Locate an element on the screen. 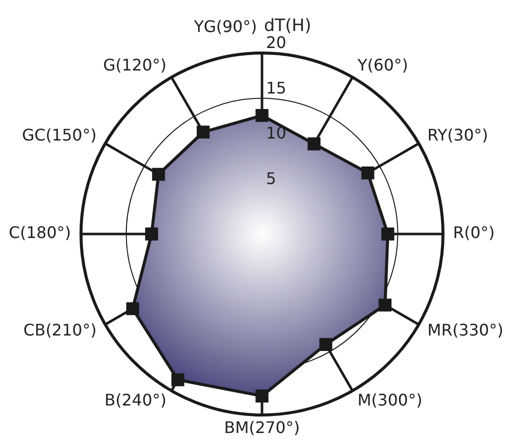 This screenshot has height=444, width=510. spoke-label: MR(330°) is located at coordinates (465, 330).